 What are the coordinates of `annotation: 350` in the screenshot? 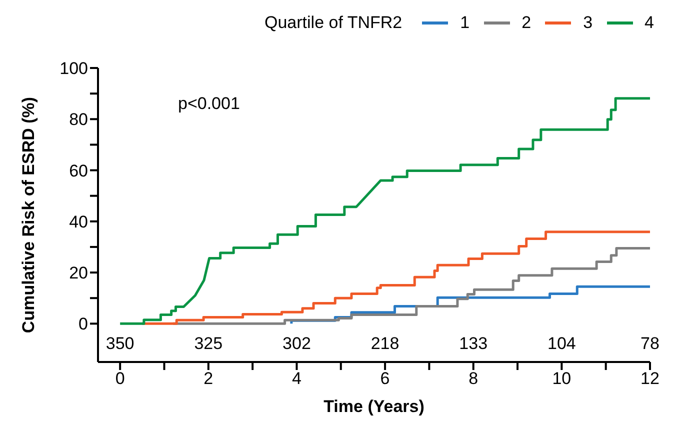 It's located at (120, 343).